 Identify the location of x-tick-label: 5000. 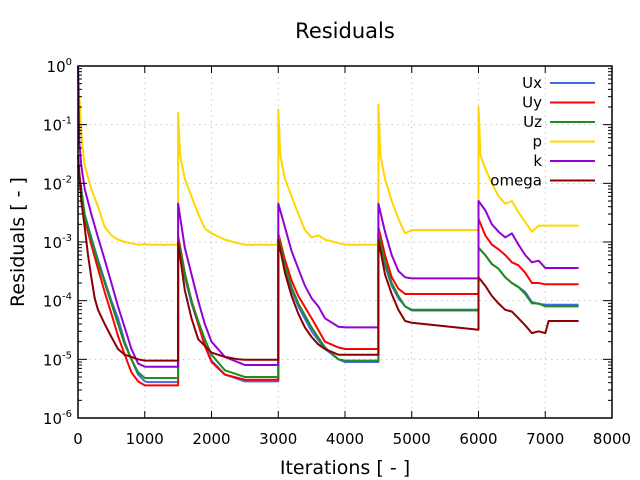
(412, 439).